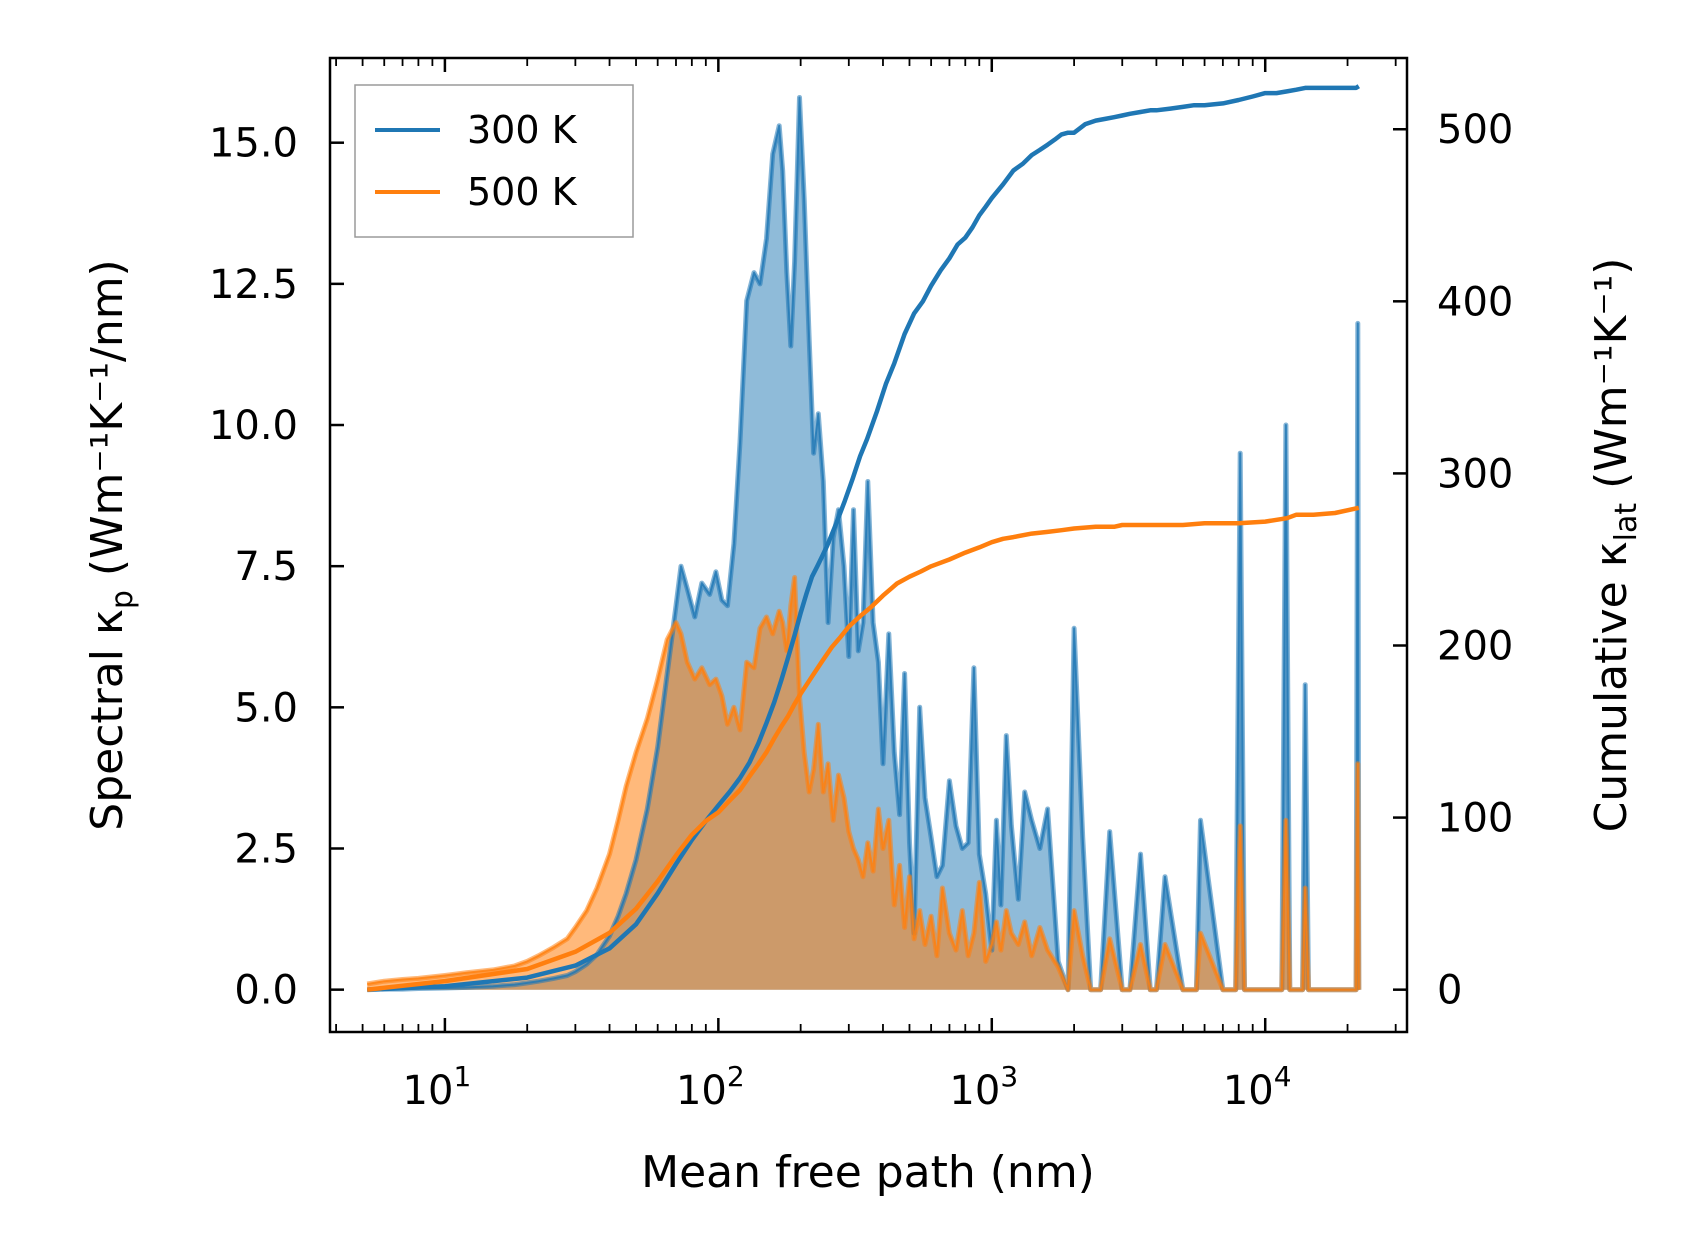 The image size is (1698, 1254). What do you see at coordinates (1475, 819) in the screenshot?
I see `y-right-tick-label: 100` at bounding box center [1475, 819].